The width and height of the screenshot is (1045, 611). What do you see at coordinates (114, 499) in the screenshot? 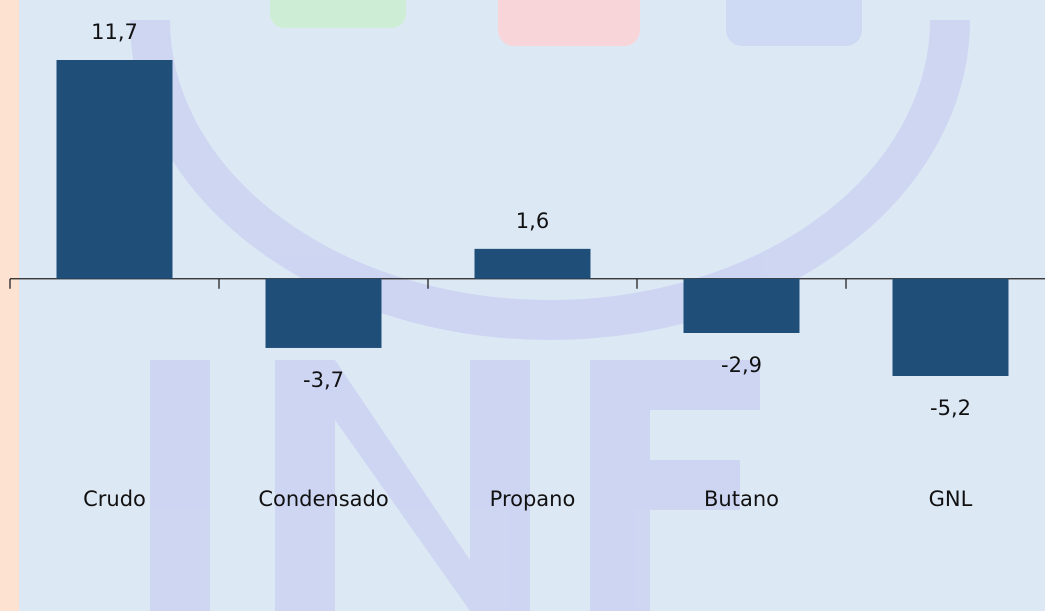
I see `x-tick-label: Crudo` at bounding box center [114, 499].